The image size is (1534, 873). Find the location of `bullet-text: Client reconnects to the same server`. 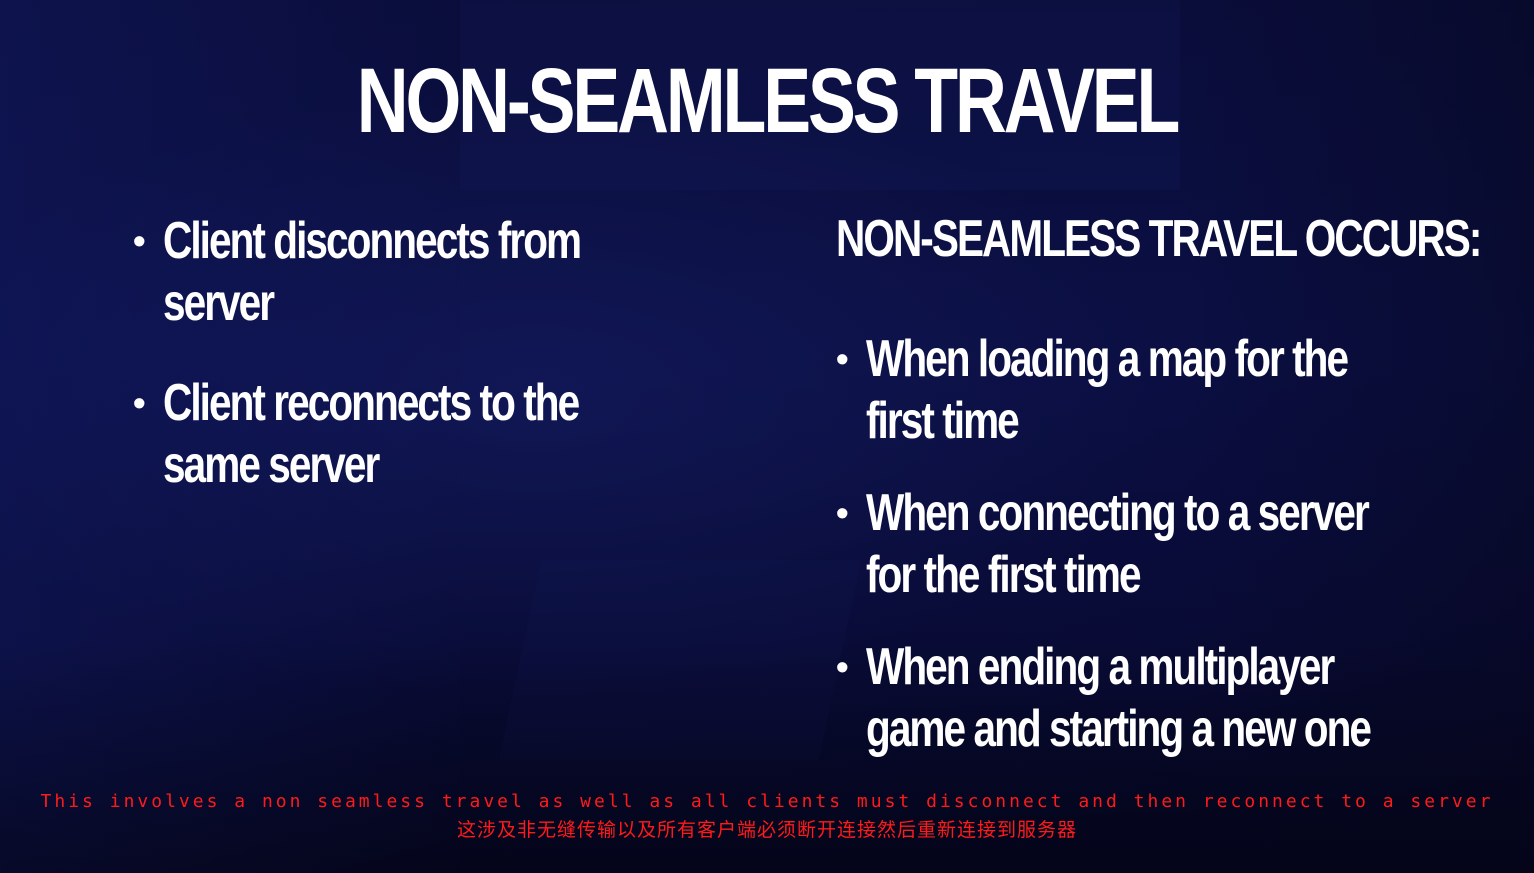

bullet-text: Client reconnects to the same server is located at coordinates (371, 434).